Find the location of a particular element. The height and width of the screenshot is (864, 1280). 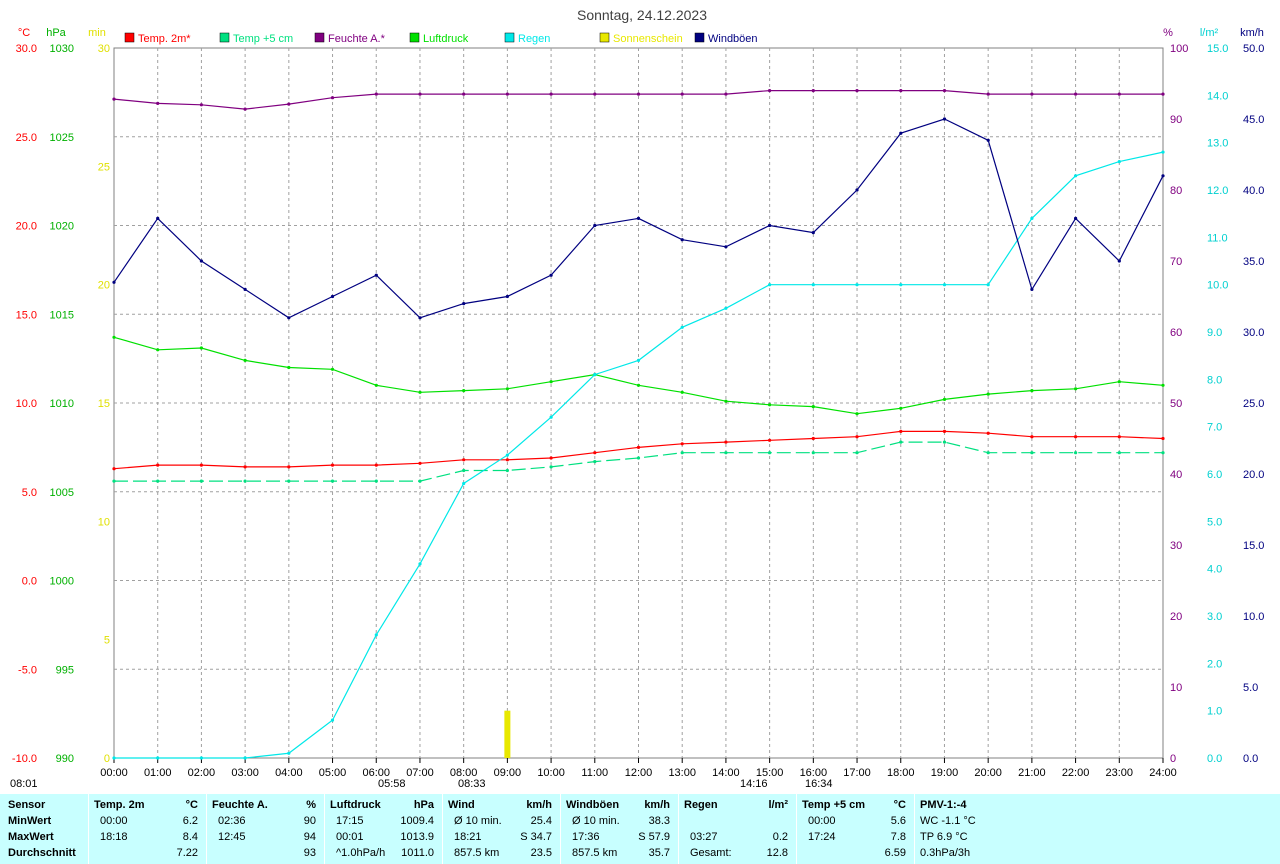

sunshine-tick: 0 is located at coordinates (107, 759).